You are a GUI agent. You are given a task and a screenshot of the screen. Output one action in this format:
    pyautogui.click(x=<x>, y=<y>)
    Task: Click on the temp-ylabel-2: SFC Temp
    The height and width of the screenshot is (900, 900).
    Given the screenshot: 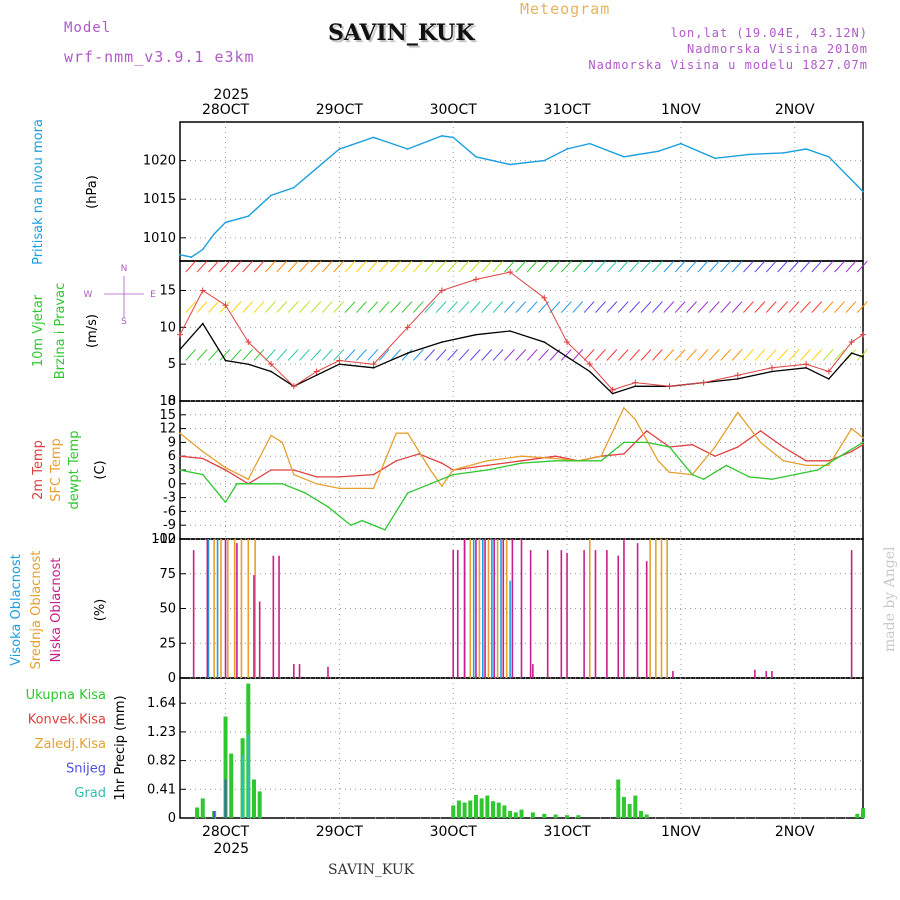 What is the action you would take?
    pyautogui.click(x=56, y=470)
    